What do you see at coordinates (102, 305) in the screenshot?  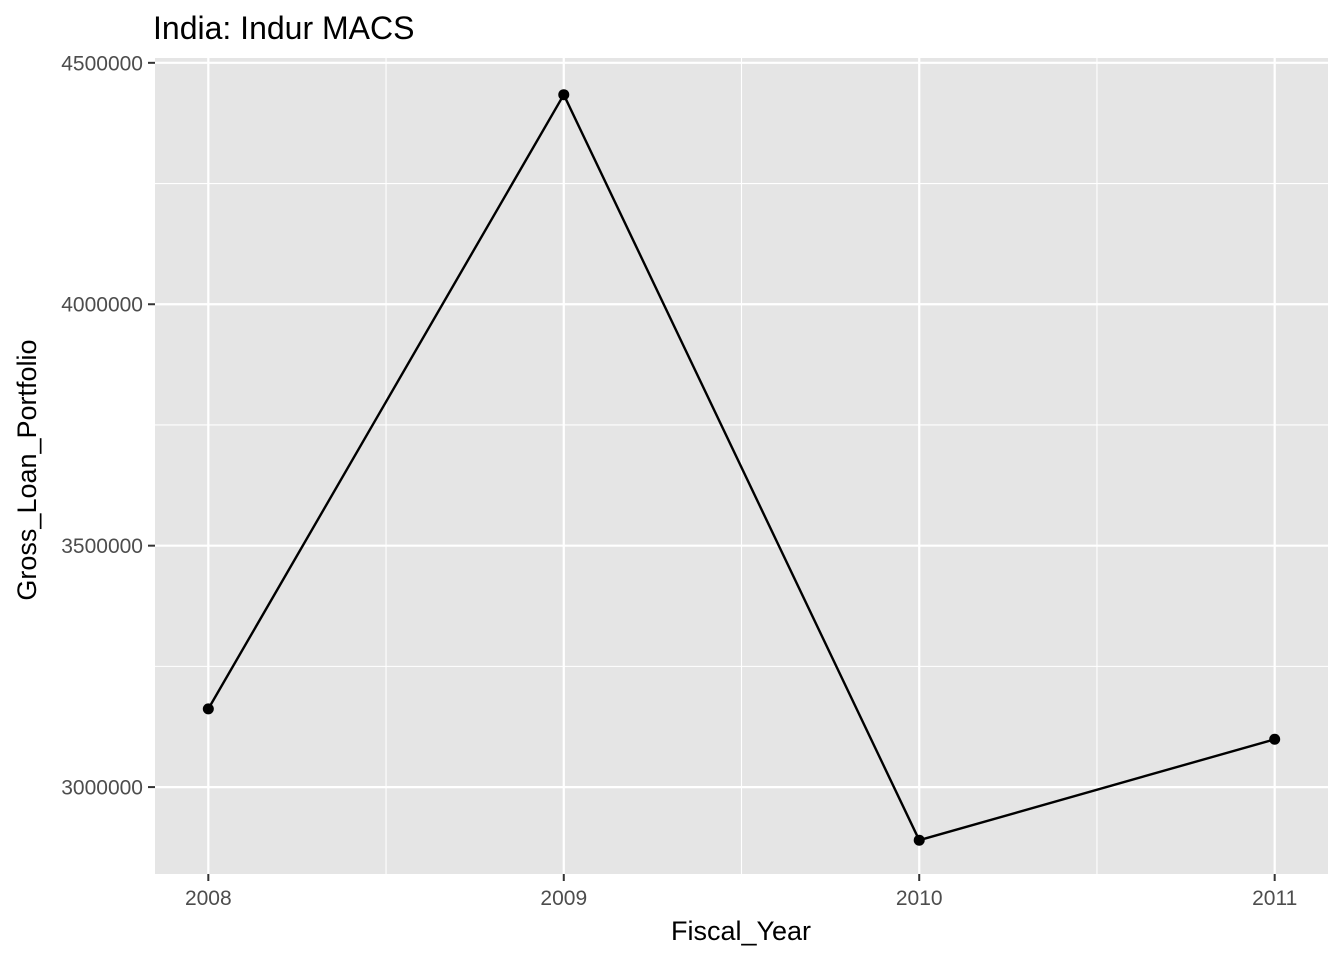 I see `y-tick-label: 4000000` at bounding box center [102, 305].